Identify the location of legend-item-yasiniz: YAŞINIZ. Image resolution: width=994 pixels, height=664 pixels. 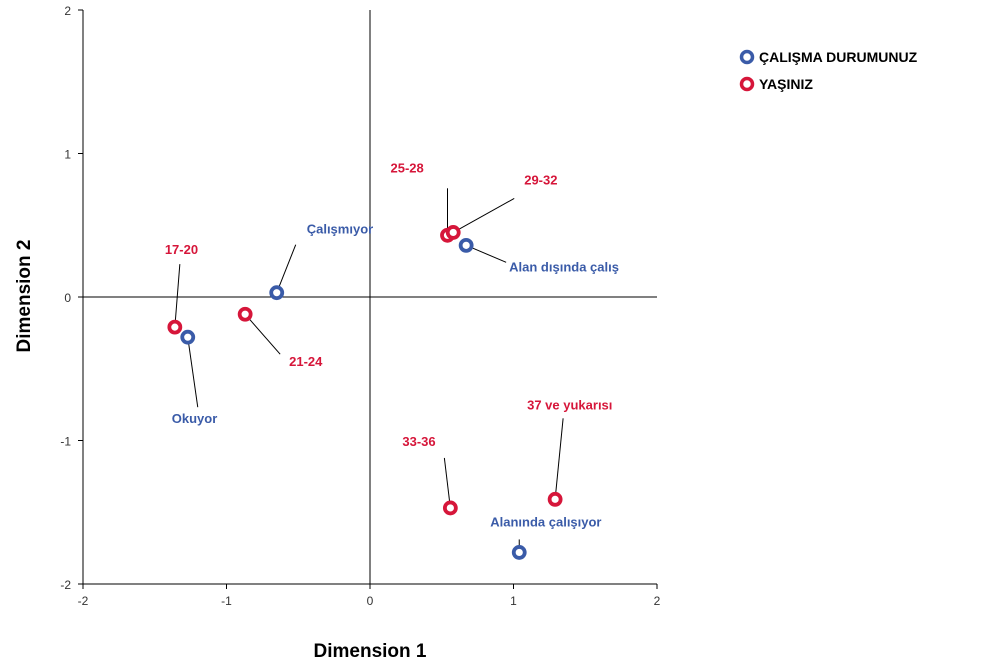
(776, 84).